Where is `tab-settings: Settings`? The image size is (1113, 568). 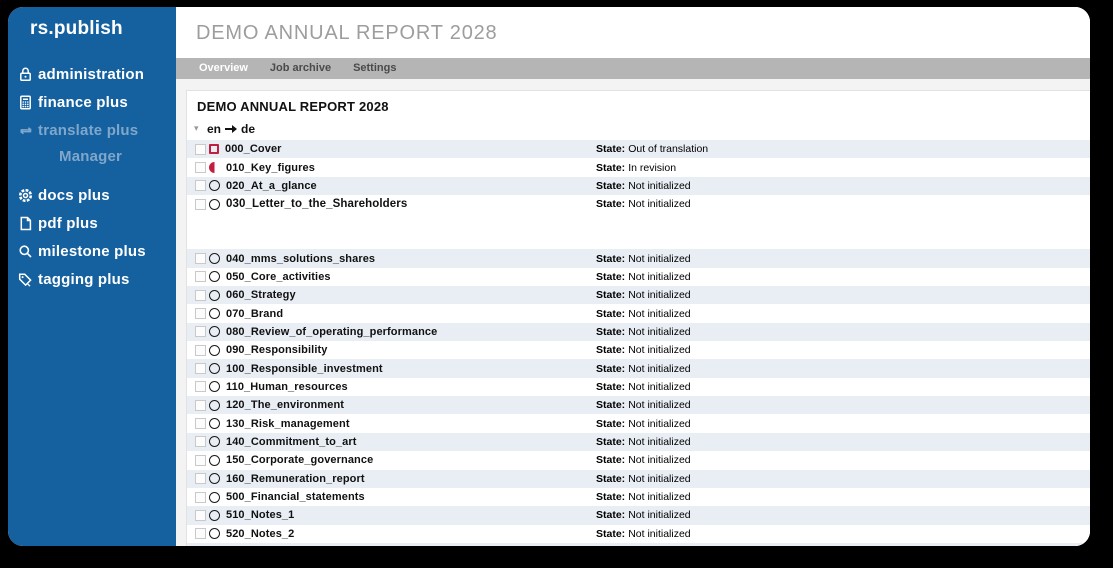
tab-settings: Settings is located at coordinates (375, 68).